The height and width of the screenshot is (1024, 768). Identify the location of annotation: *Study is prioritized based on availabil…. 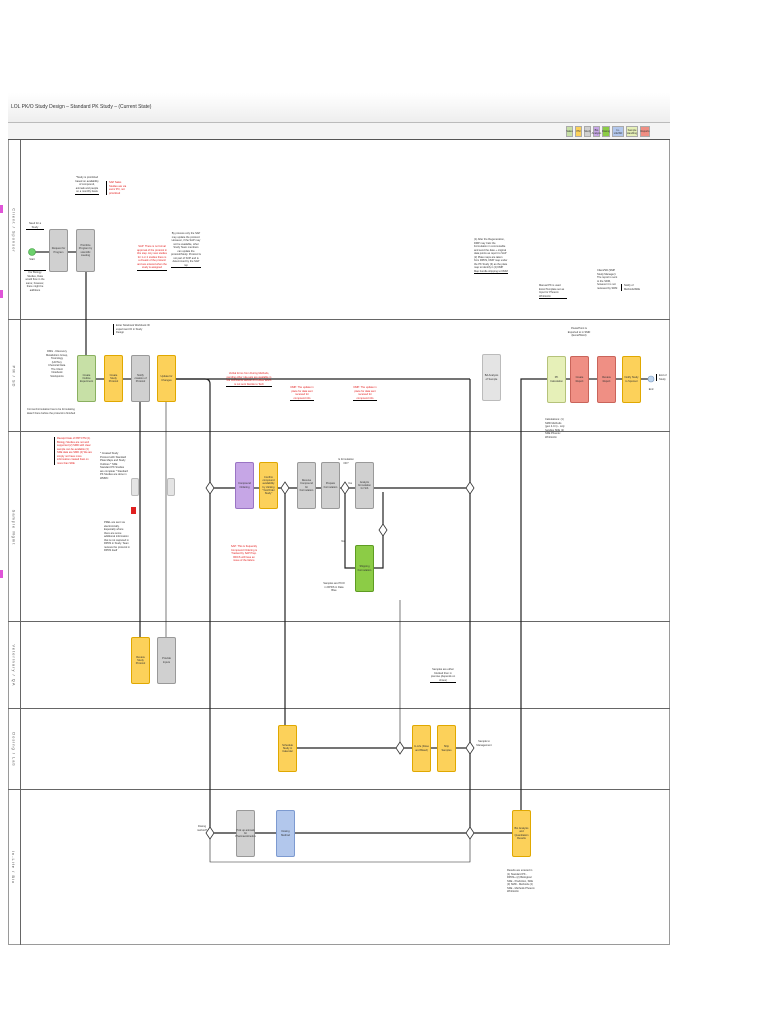
(87, 185).